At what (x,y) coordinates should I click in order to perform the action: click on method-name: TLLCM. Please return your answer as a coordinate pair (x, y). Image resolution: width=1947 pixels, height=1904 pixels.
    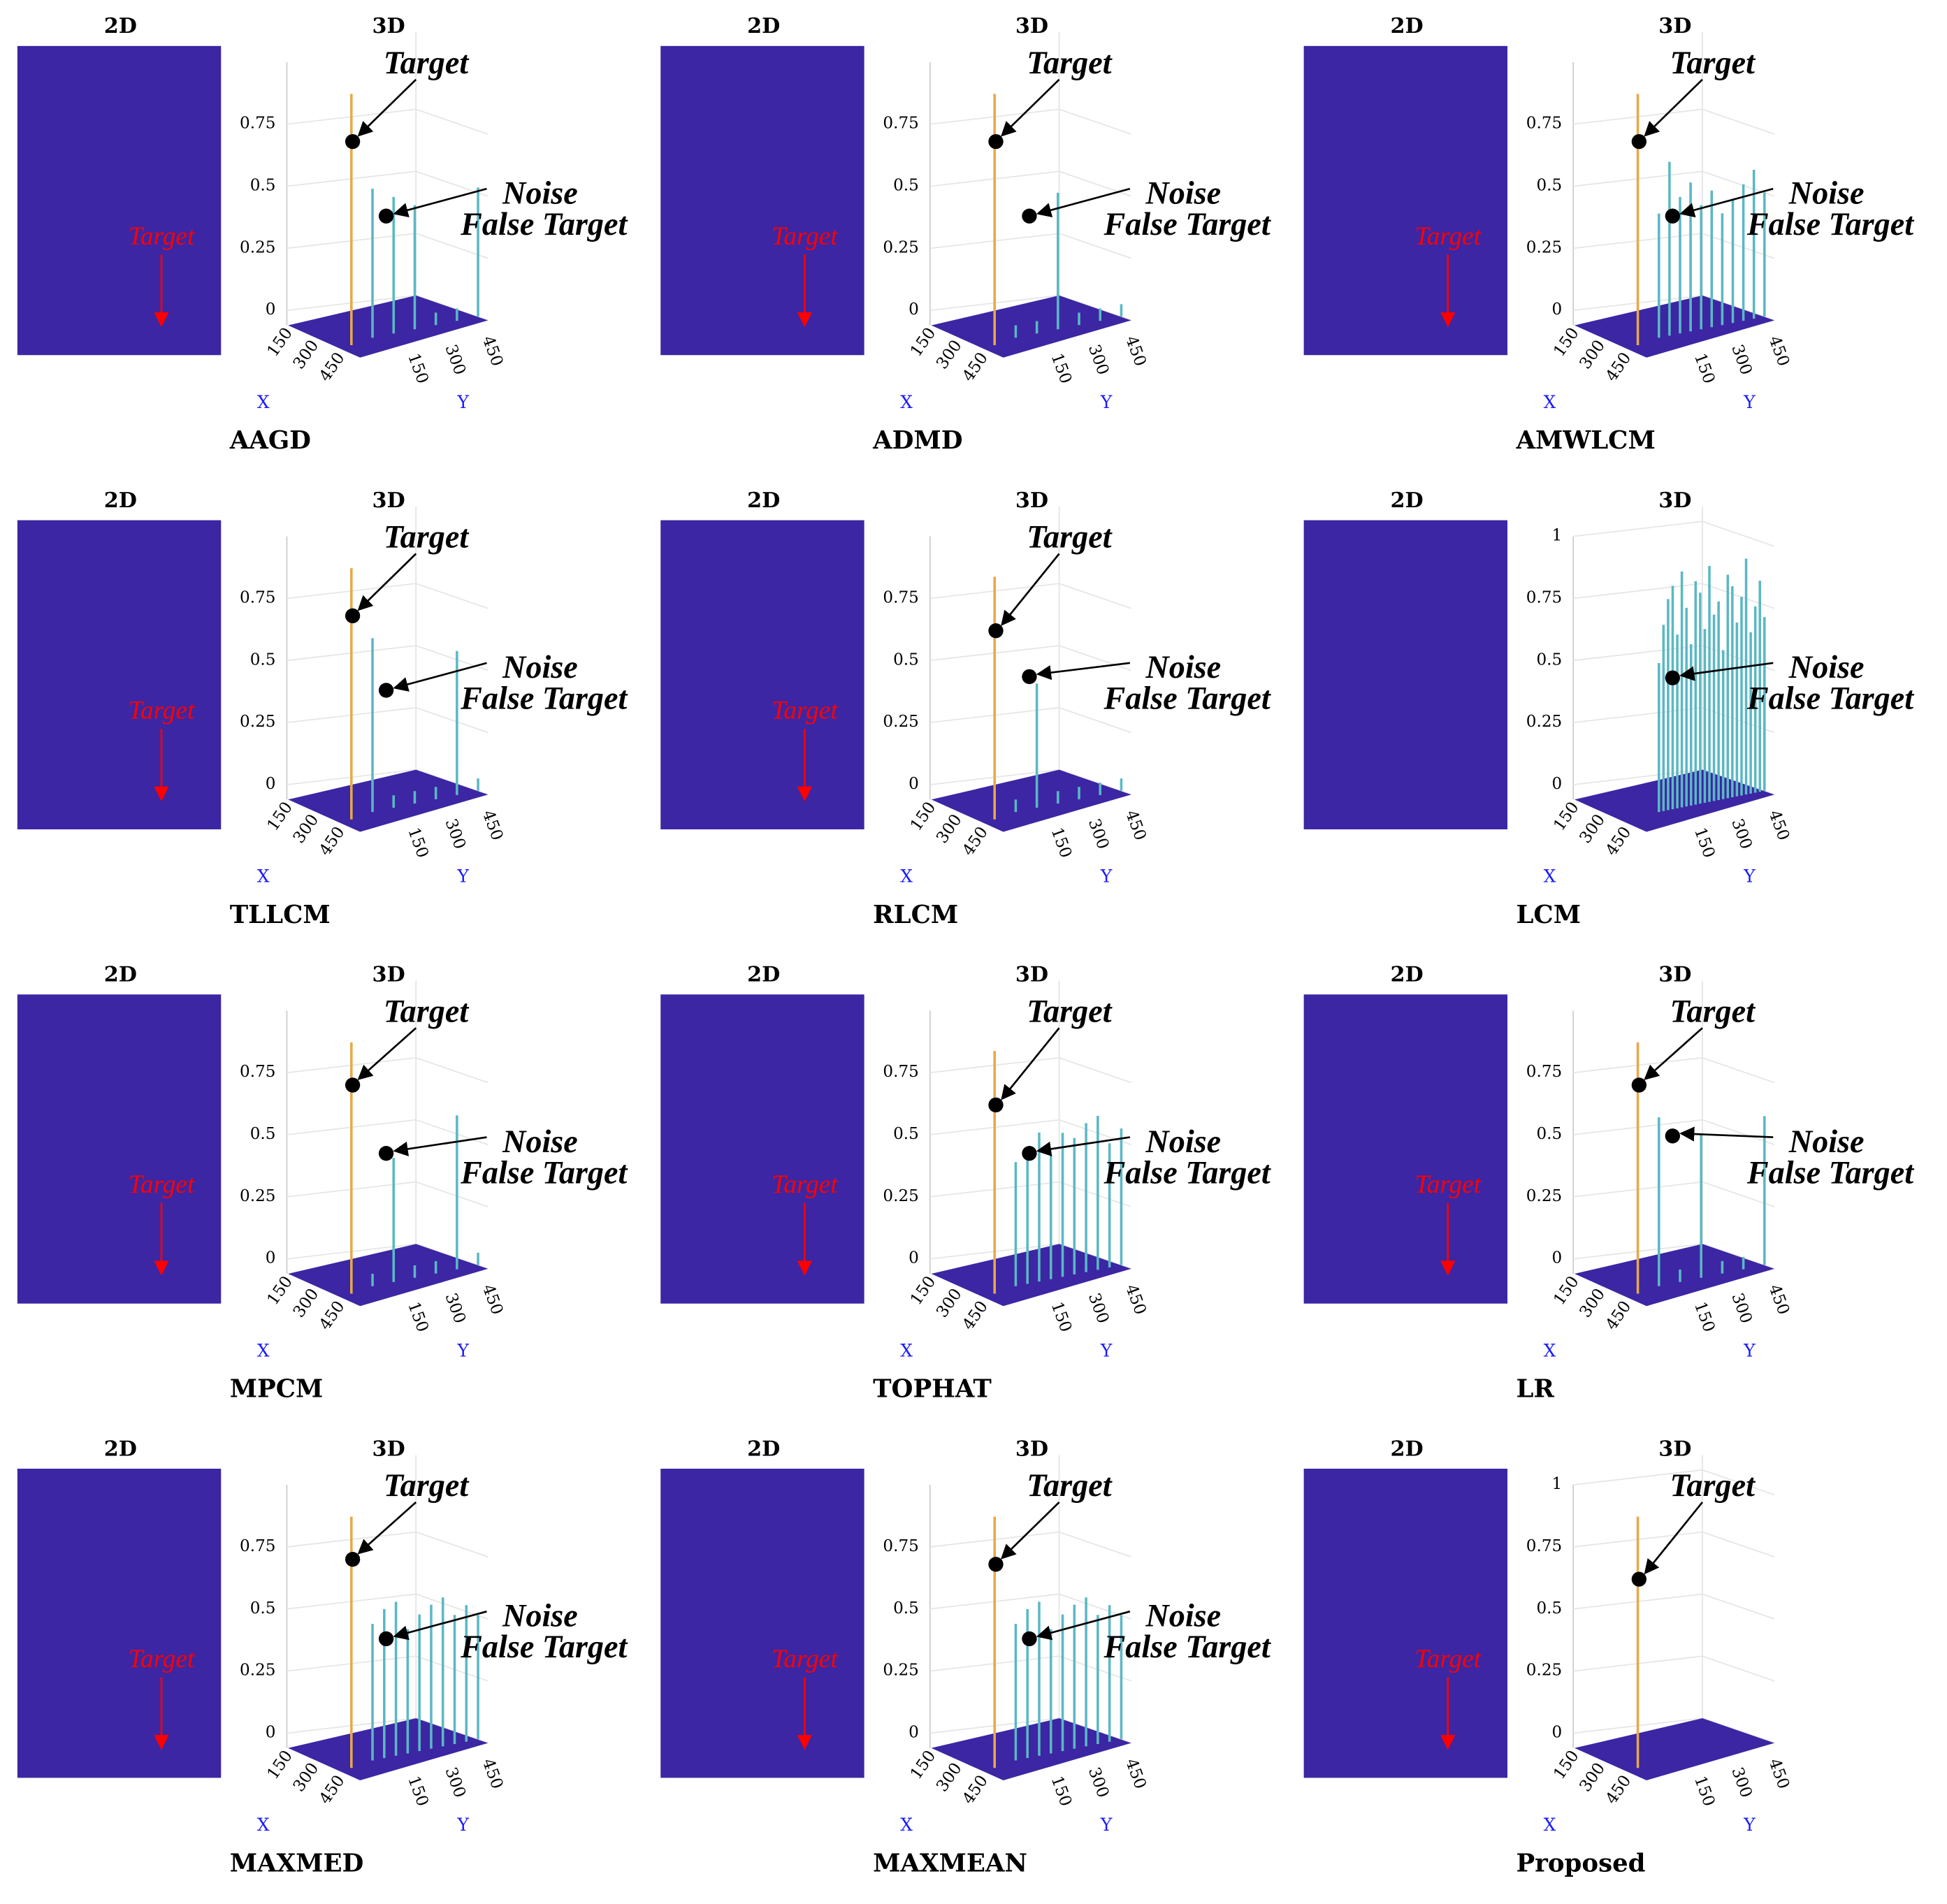
    Looking at the image, I should click on (280, 915).